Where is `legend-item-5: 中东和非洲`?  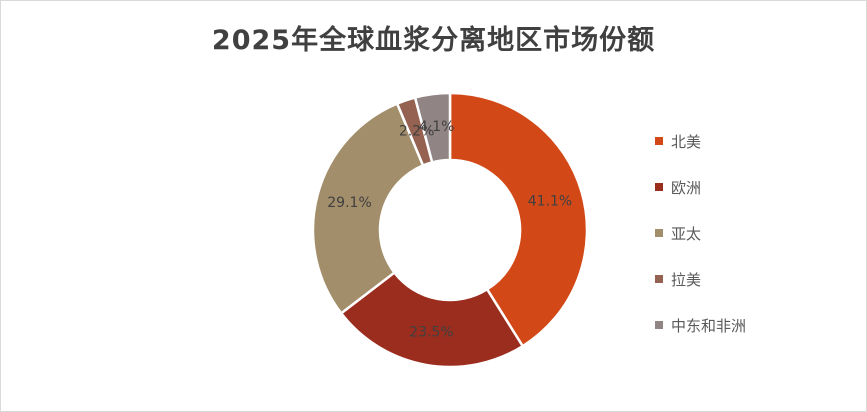
legend-item-5: 中东和非洲 is located at coordinates (755, 325).